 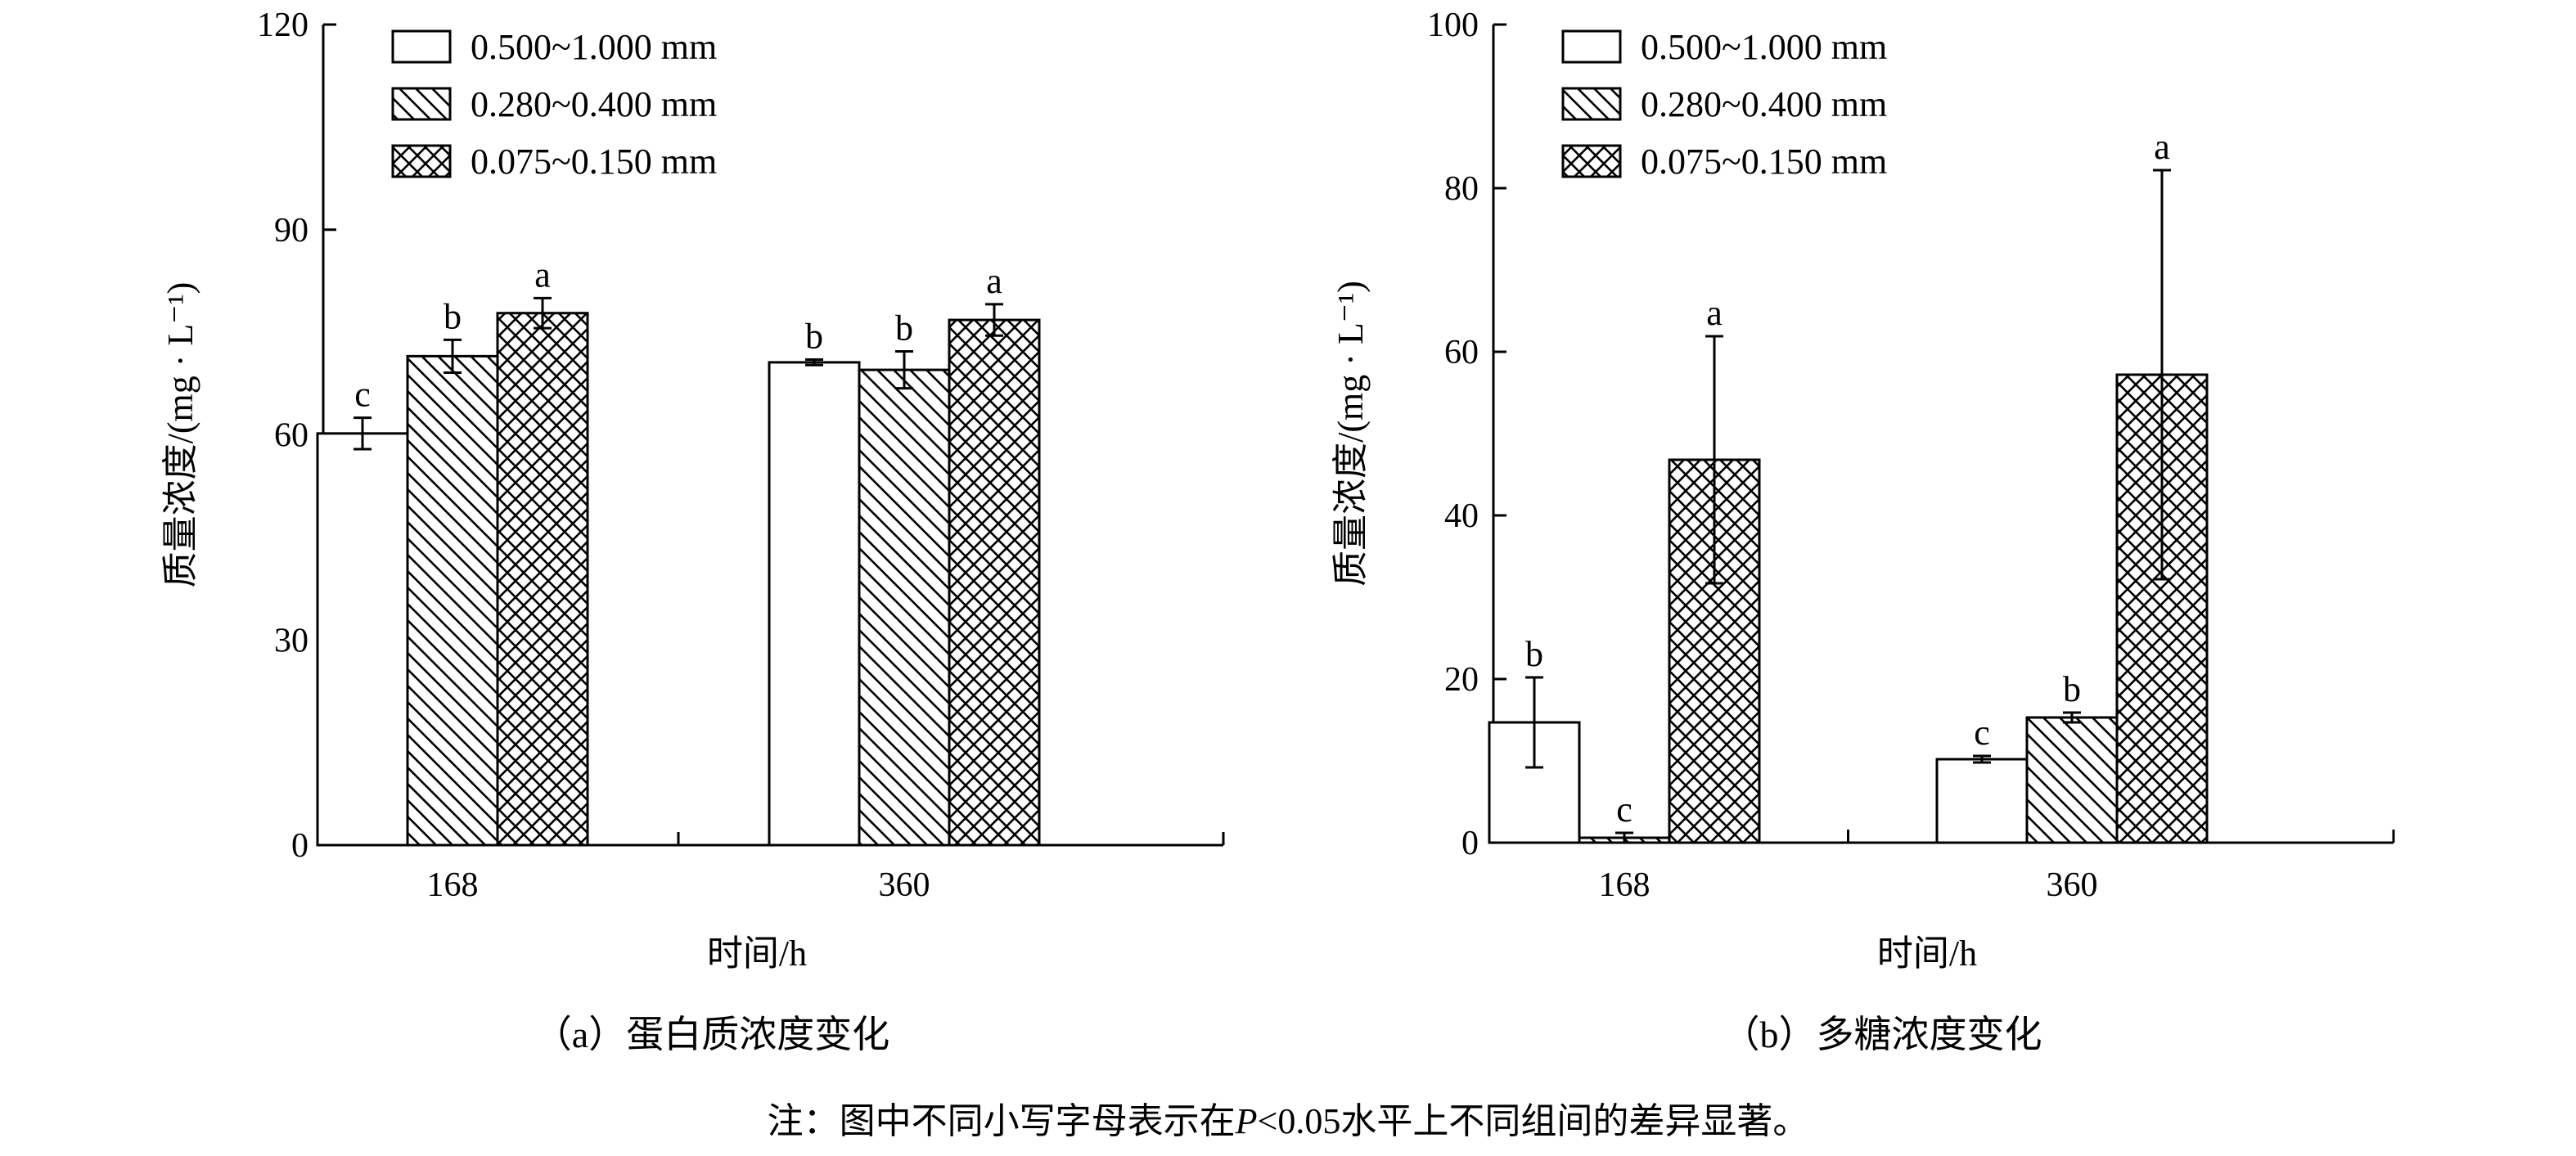 I want to click on footnote-p: P, so click(x=1246, y=1121).